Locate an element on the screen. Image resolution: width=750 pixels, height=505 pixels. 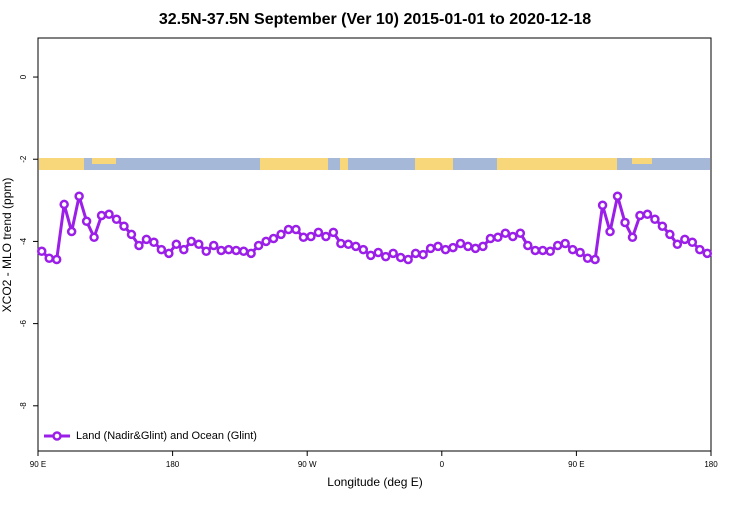
y-tick-label: -4 is located at coordinates (23, 241).